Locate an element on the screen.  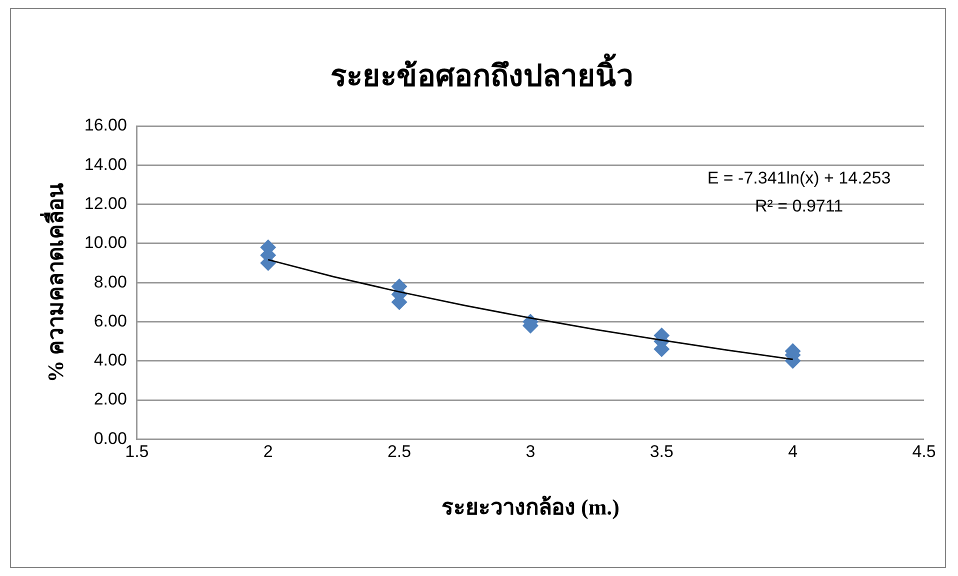
x-tick-label: 4.5 is located at coordinates (924, 452).